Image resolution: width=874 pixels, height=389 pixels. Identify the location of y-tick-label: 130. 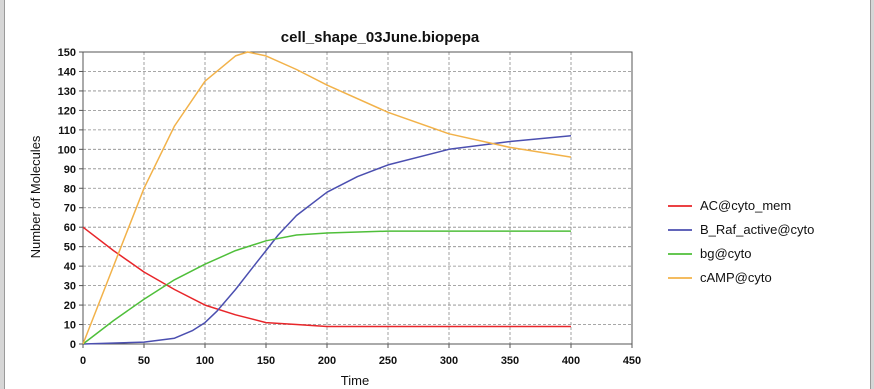
(67, 92).